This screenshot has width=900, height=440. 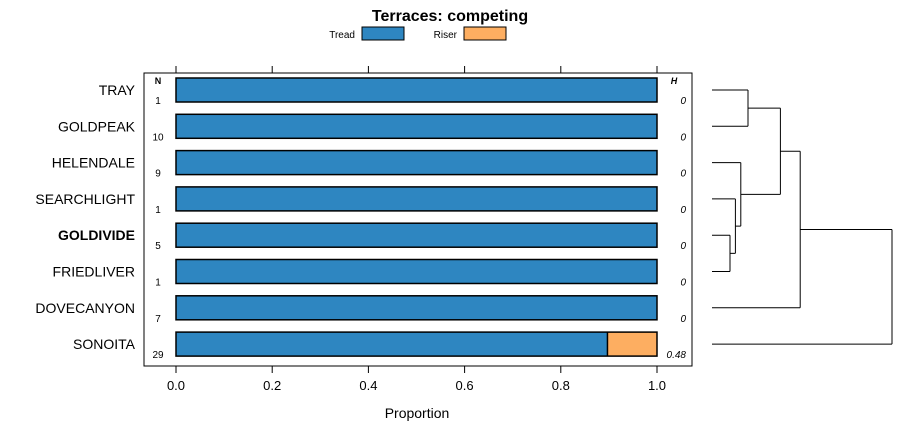 I want to click on category-label: GOLDPEAK, so click(x=97, y=126).